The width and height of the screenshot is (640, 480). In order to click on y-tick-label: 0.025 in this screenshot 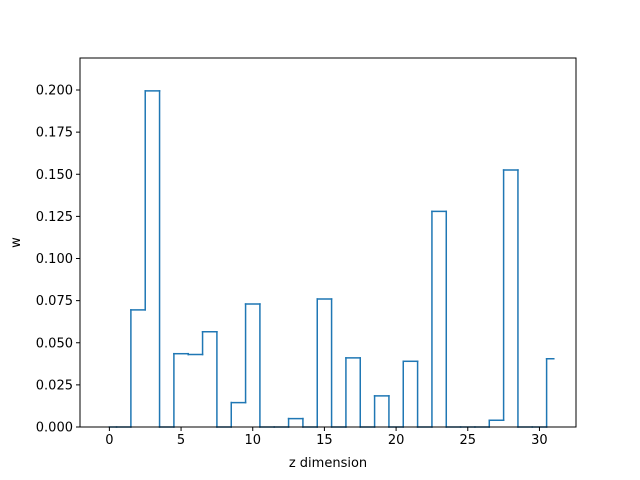, I will do `click(54, 385)`.